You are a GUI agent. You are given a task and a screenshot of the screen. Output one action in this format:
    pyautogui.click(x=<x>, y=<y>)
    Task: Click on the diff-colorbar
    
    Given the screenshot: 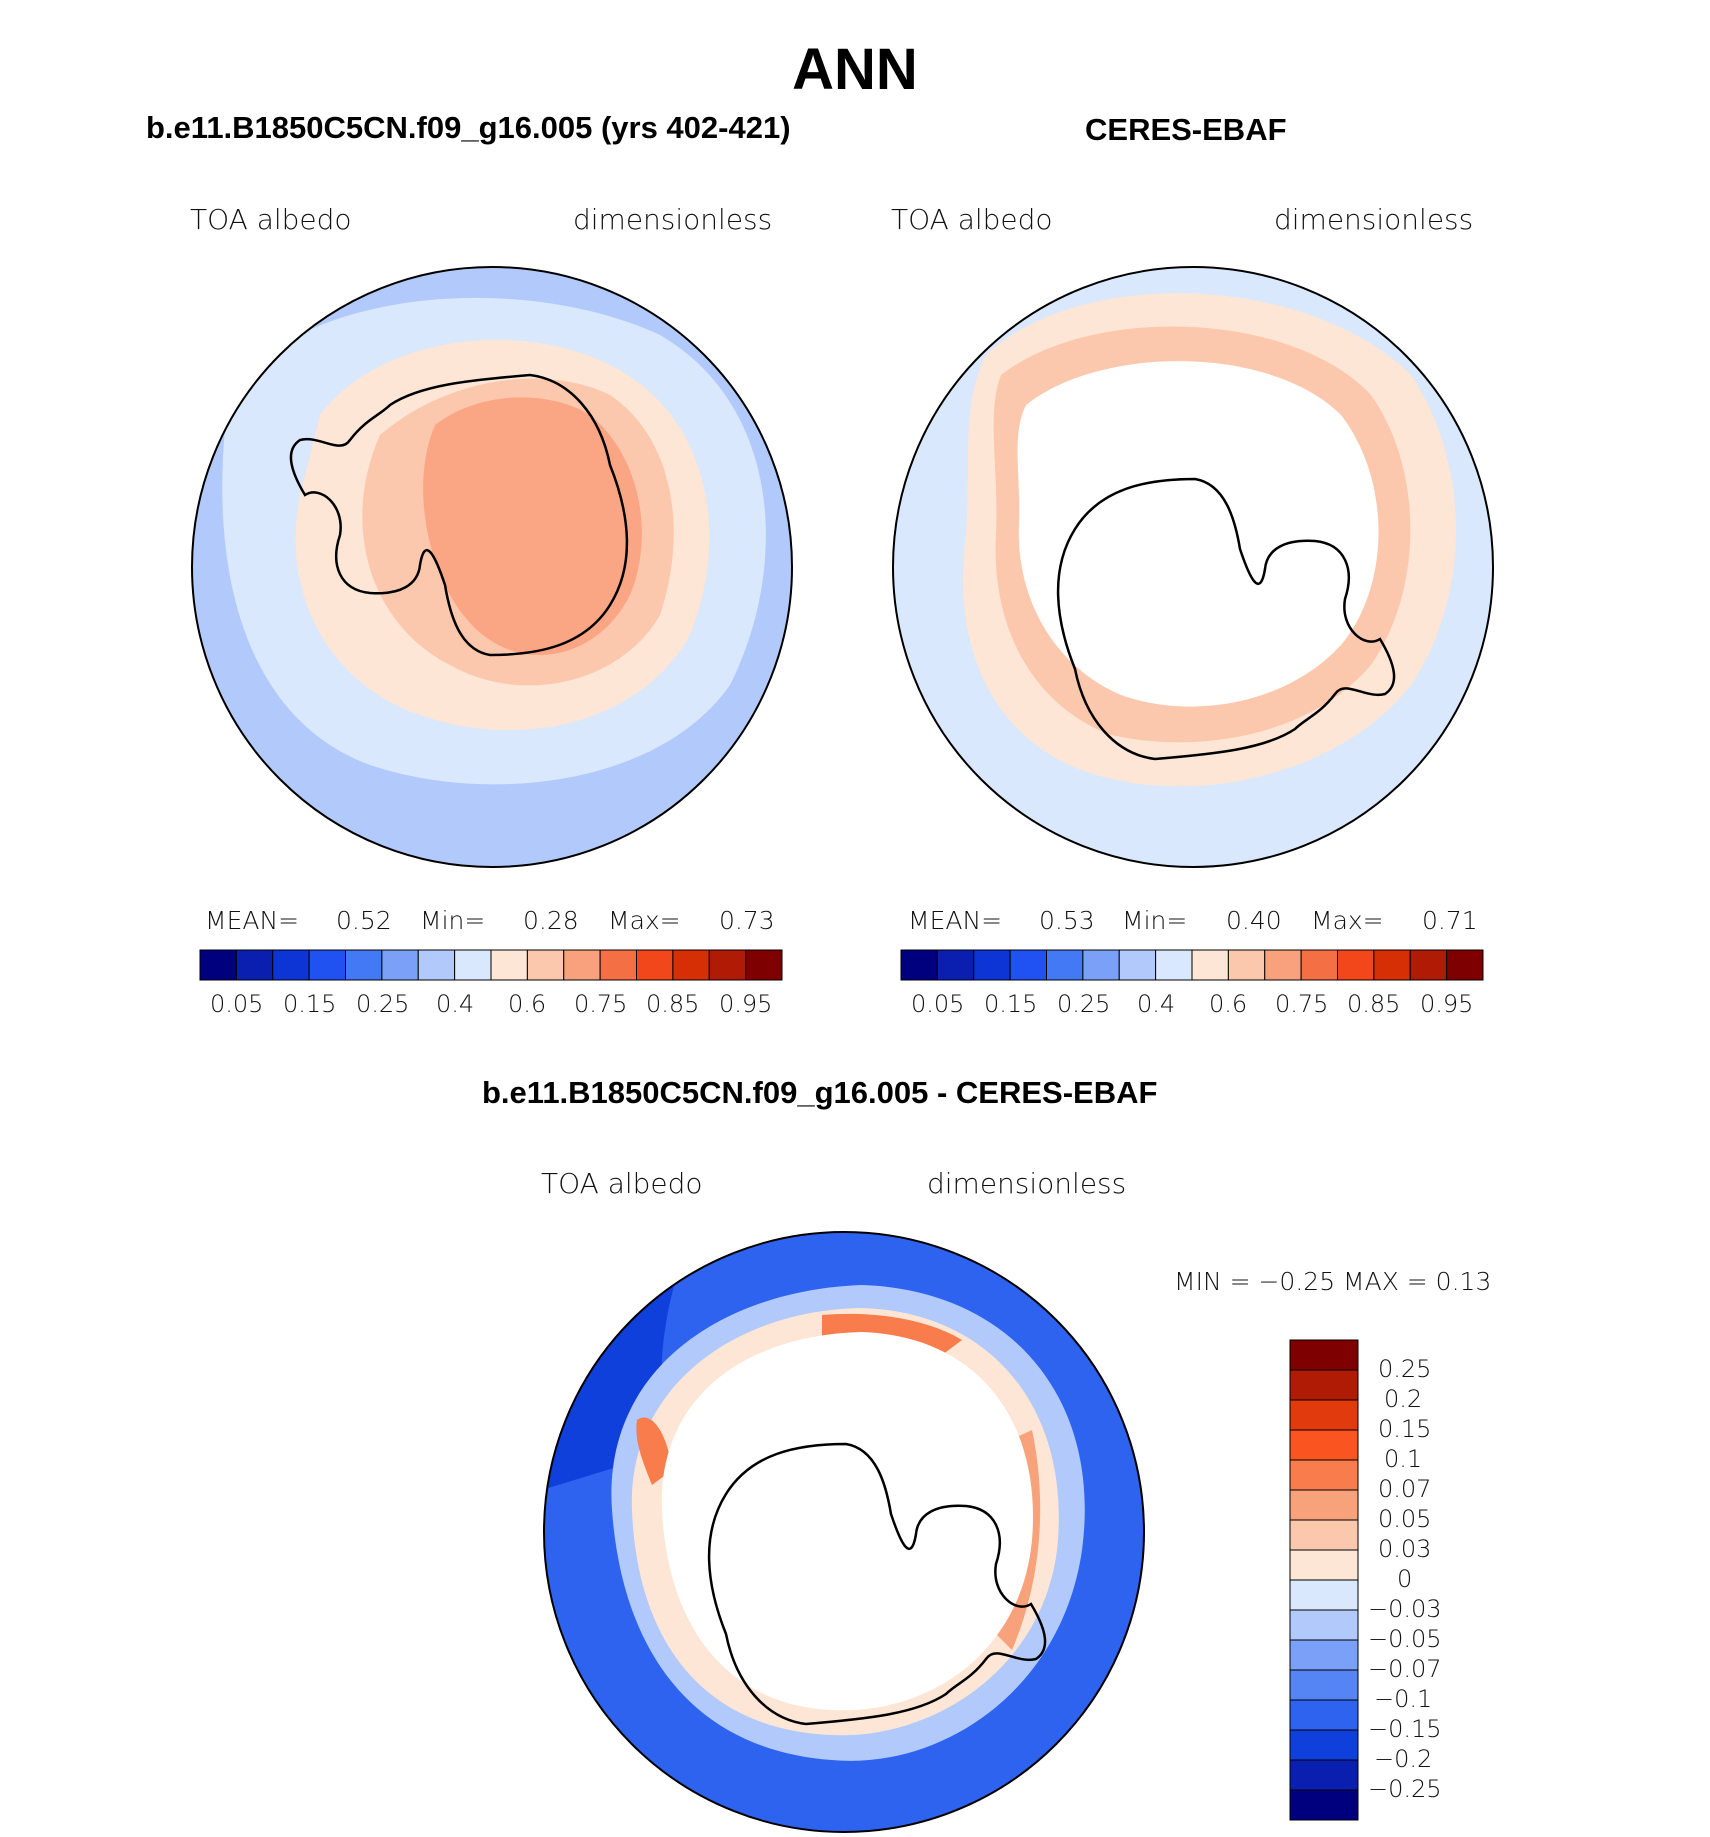 What is the action you would take?
    pyautogui.click(x=1324, y=1580)
    